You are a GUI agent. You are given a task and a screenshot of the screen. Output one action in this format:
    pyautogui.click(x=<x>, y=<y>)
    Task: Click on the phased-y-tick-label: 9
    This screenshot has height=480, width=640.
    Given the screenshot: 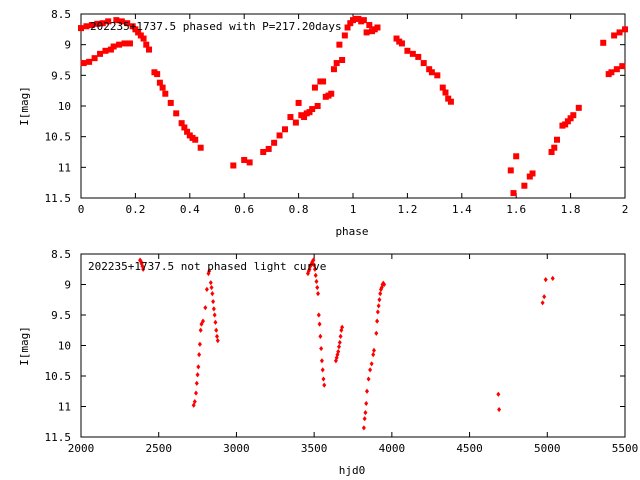 What is the action you would take?
    pyautogui.click(x=67, y=45)
    